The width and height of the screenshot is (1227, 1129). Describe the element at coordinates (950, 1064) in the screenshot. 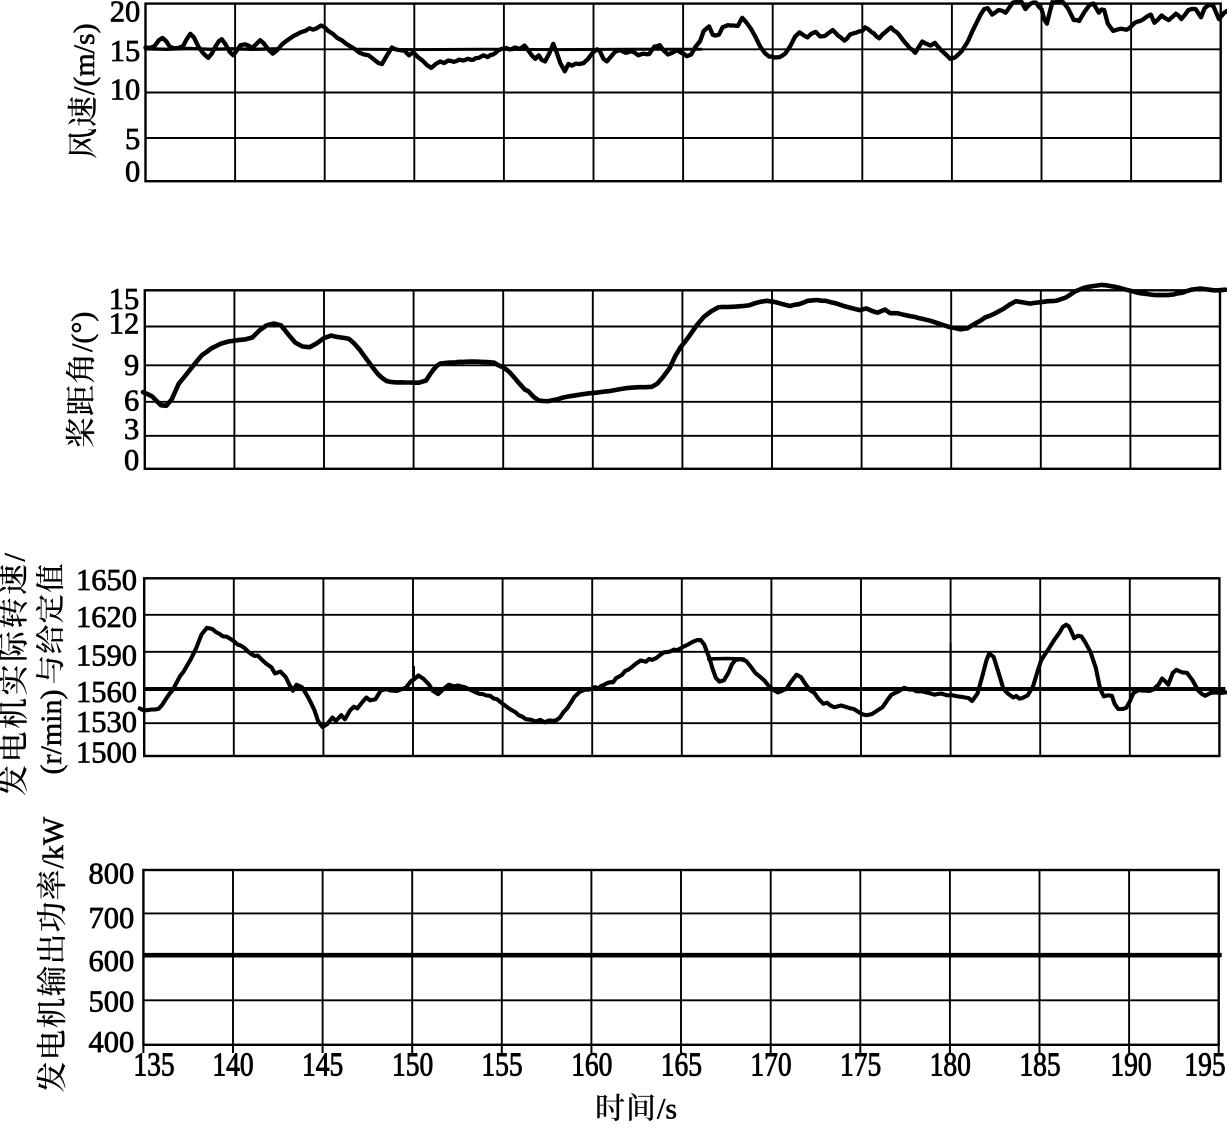

I see `svg-text: 180` at that location.